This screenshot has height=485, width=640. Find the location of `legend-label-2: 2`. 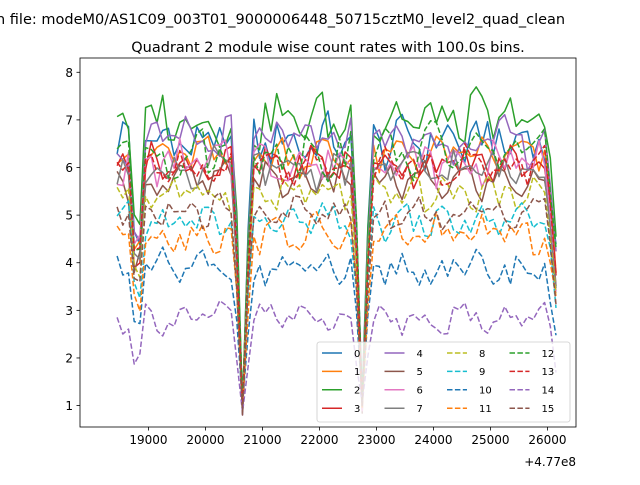

legend-label-2: 2 is located at coordinates (357, 391).